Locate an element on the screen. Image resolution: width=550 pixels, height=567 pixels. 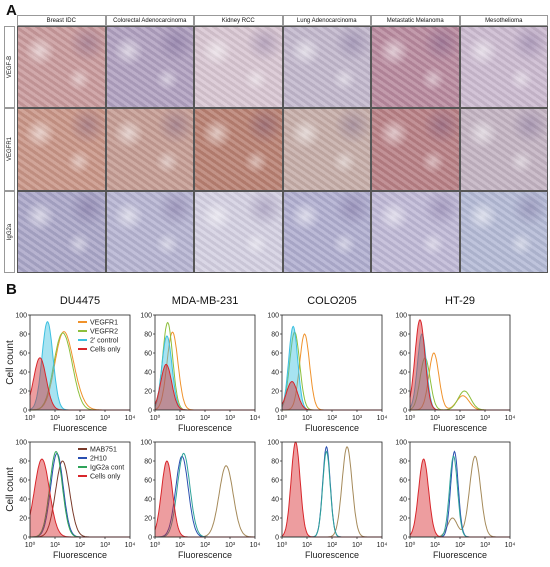
row-header: VEGF-B is located at coordinates (9, 67).